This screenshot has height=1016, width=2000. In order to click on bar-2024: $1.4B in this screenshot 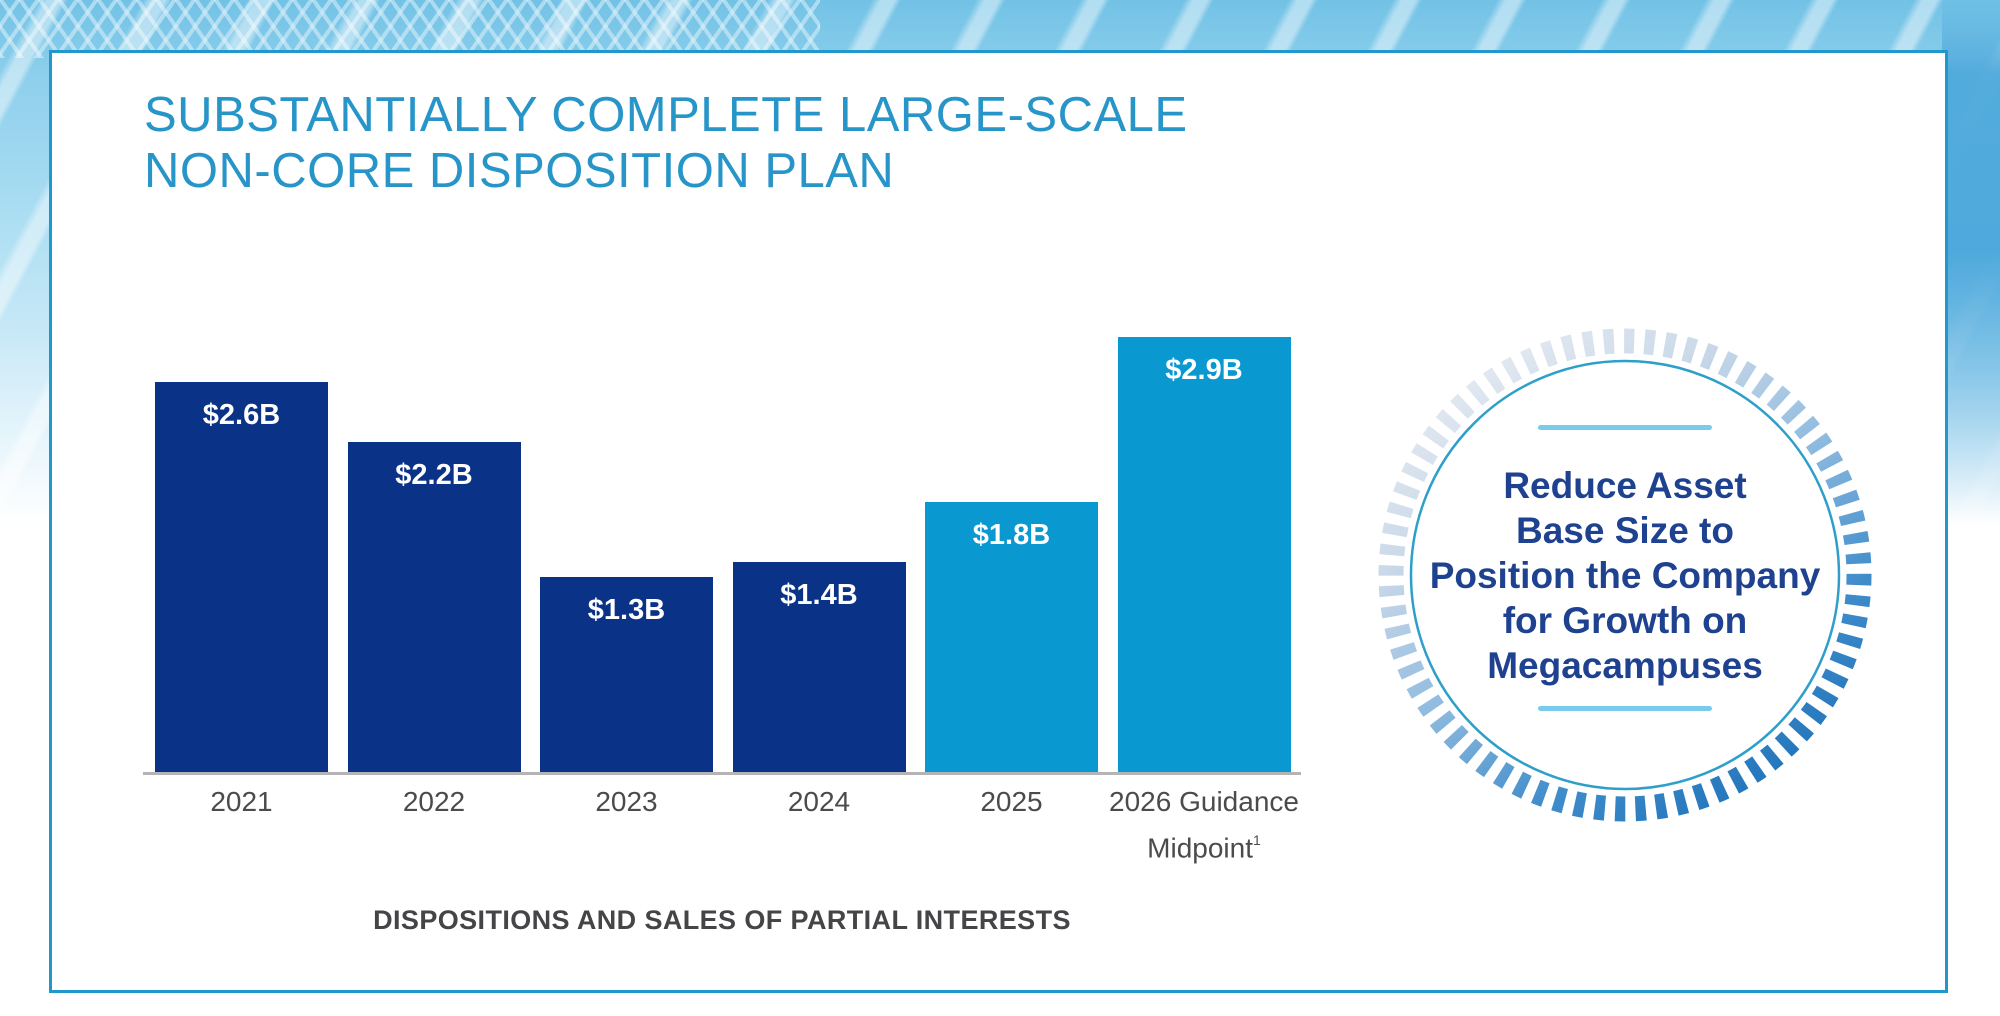, I will do `click(819, 667)`.